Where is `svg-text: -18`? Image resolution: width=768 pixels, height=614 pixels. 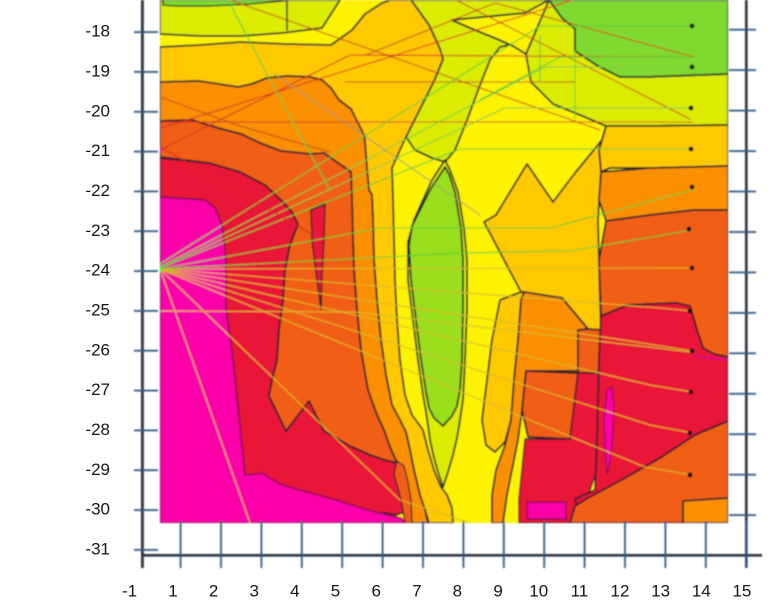
svg-text: -18 is located at coordinates (97, 31).